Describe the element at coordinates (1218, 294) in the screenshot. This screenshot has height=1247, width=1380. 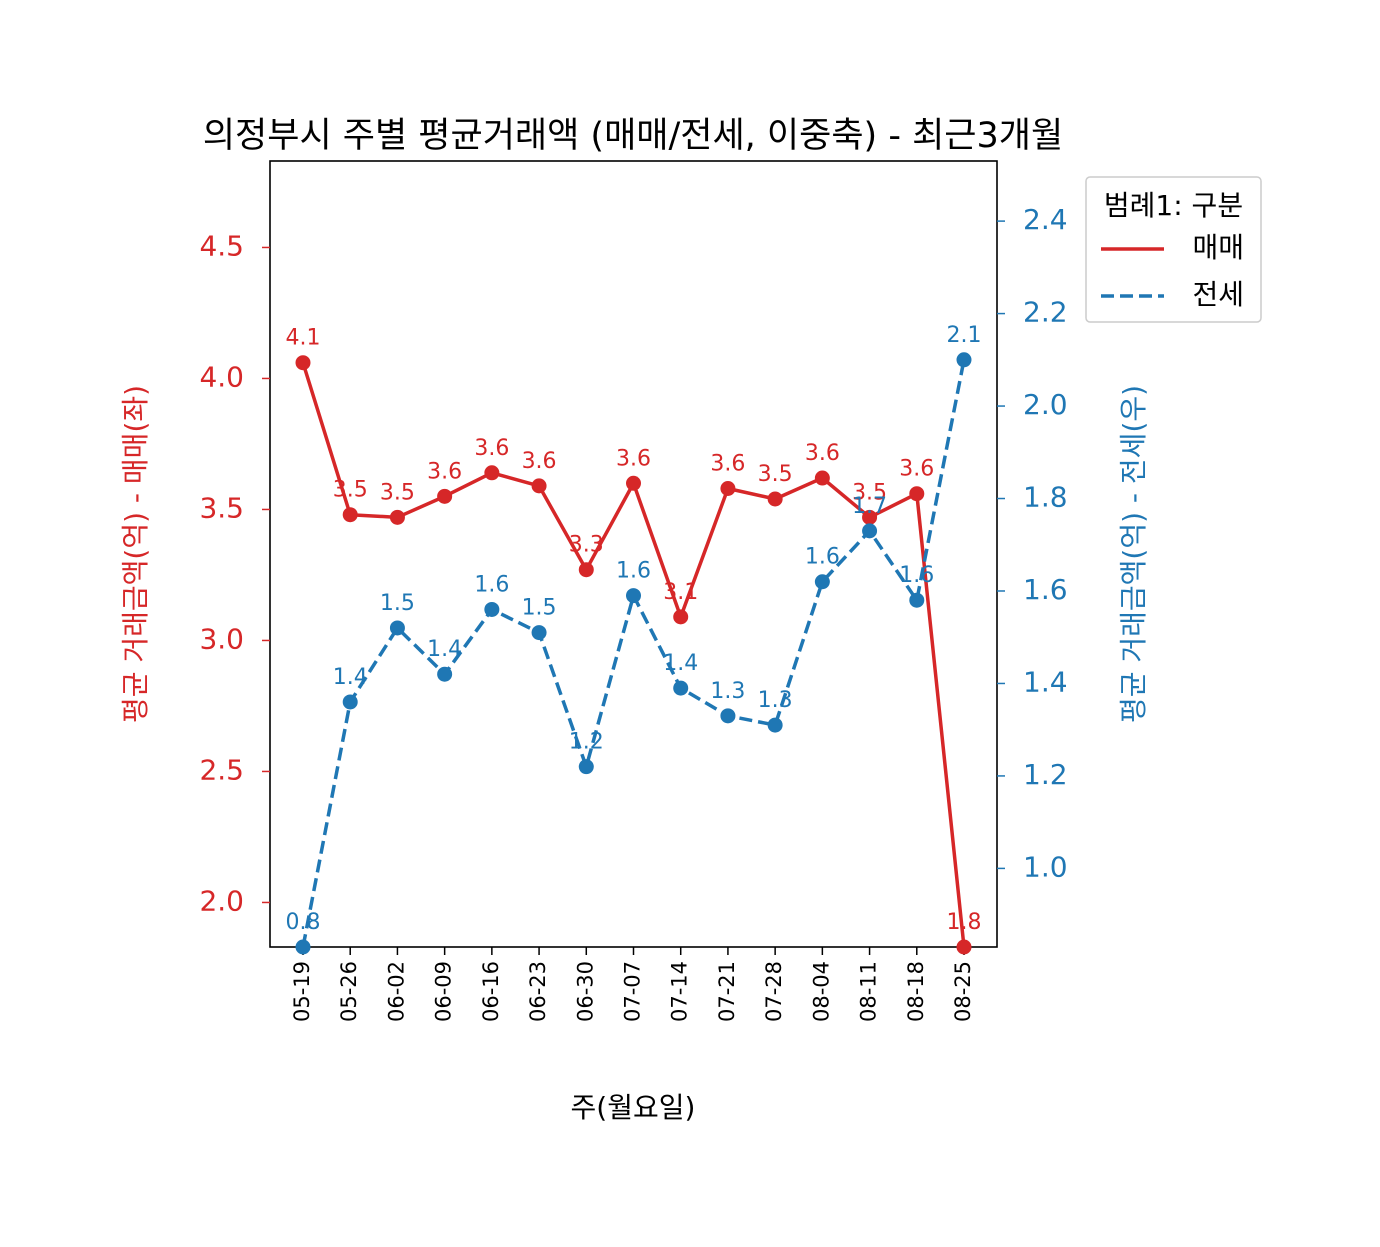
I see `legend-label-전세: 전세` at that location.